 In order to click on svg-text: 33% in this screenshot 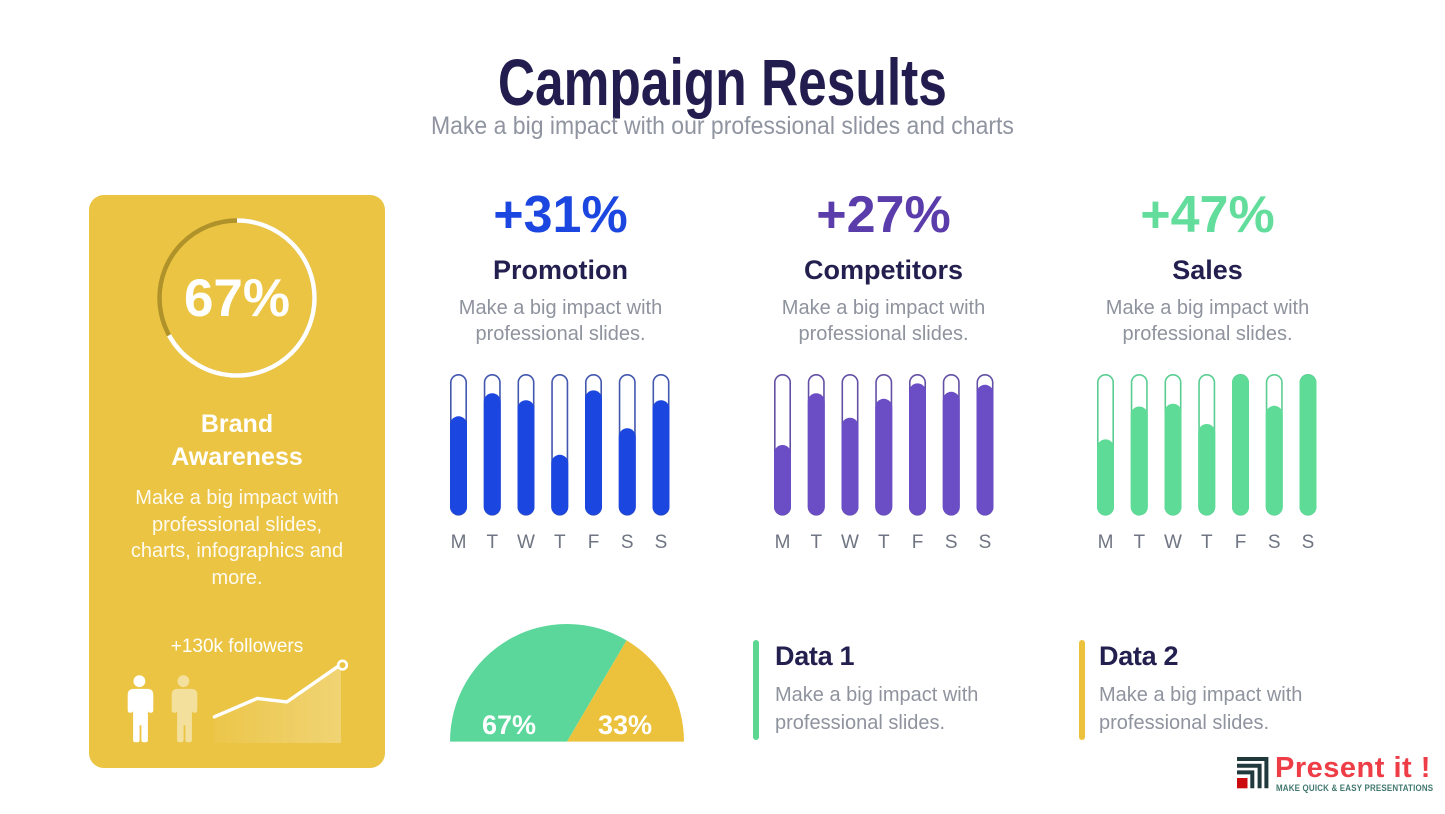, I will do `click(625, 725)`.